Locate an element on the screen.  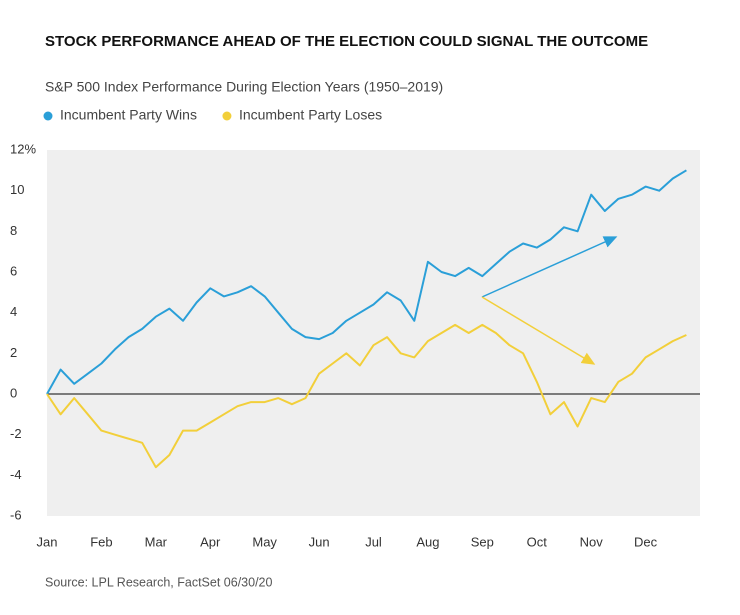
source-note: Source: LPL Research, FactSet 06/30/20 is located at coordinates (158, 582).